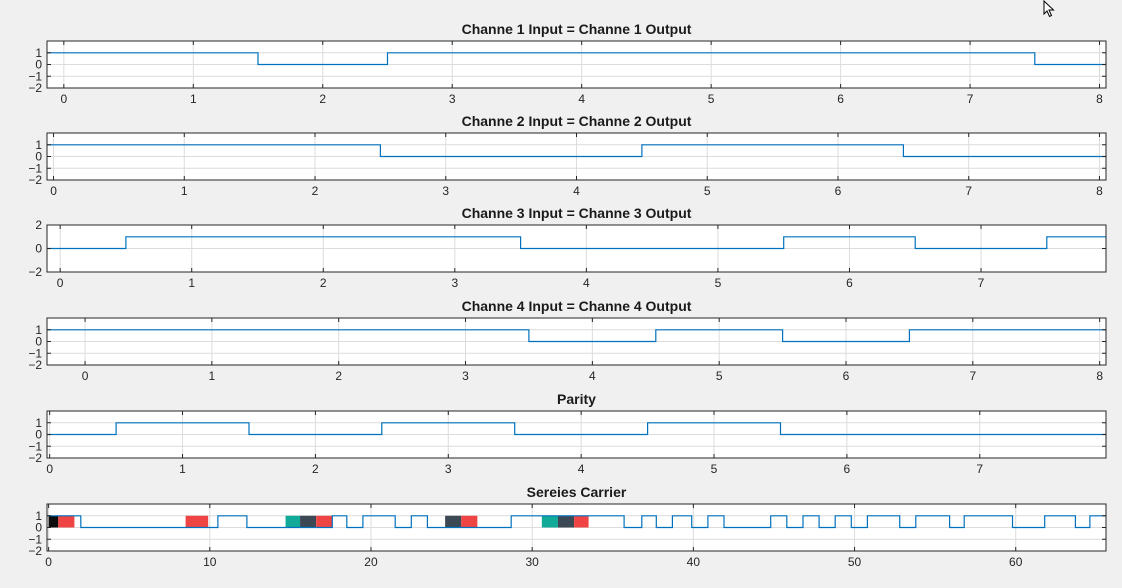  What do you see at coordinates (855, 562) in the screenshot?
I see `x-tick-label: 50` at bounding box center [855, 562].